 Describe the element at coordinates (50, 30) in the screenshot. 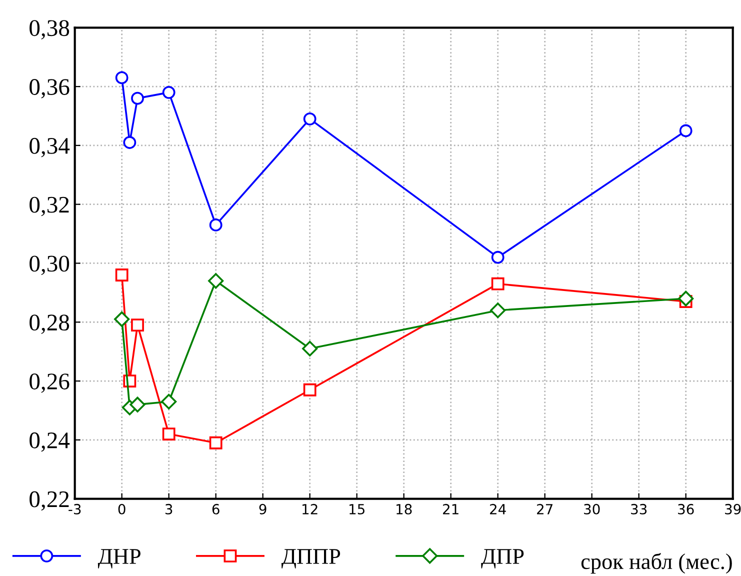

I see `y-tick-label: 0,38` at that location.